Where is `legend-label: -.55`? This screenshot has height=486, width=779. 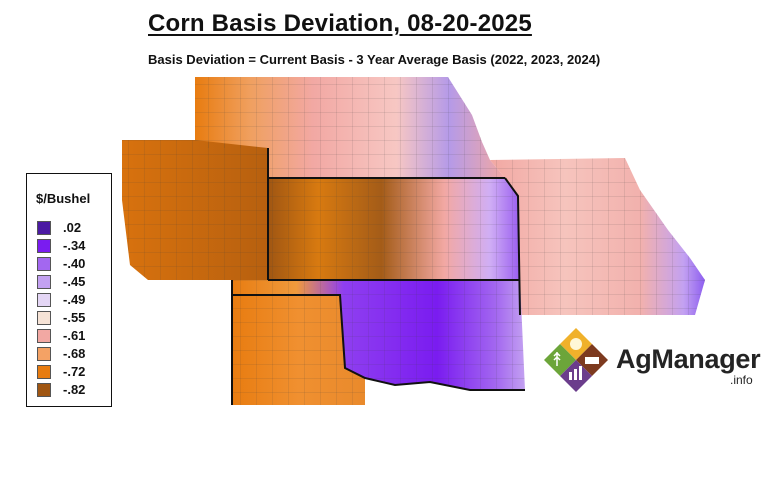 legend-label: -.55 is located at coordinates (74, 317).